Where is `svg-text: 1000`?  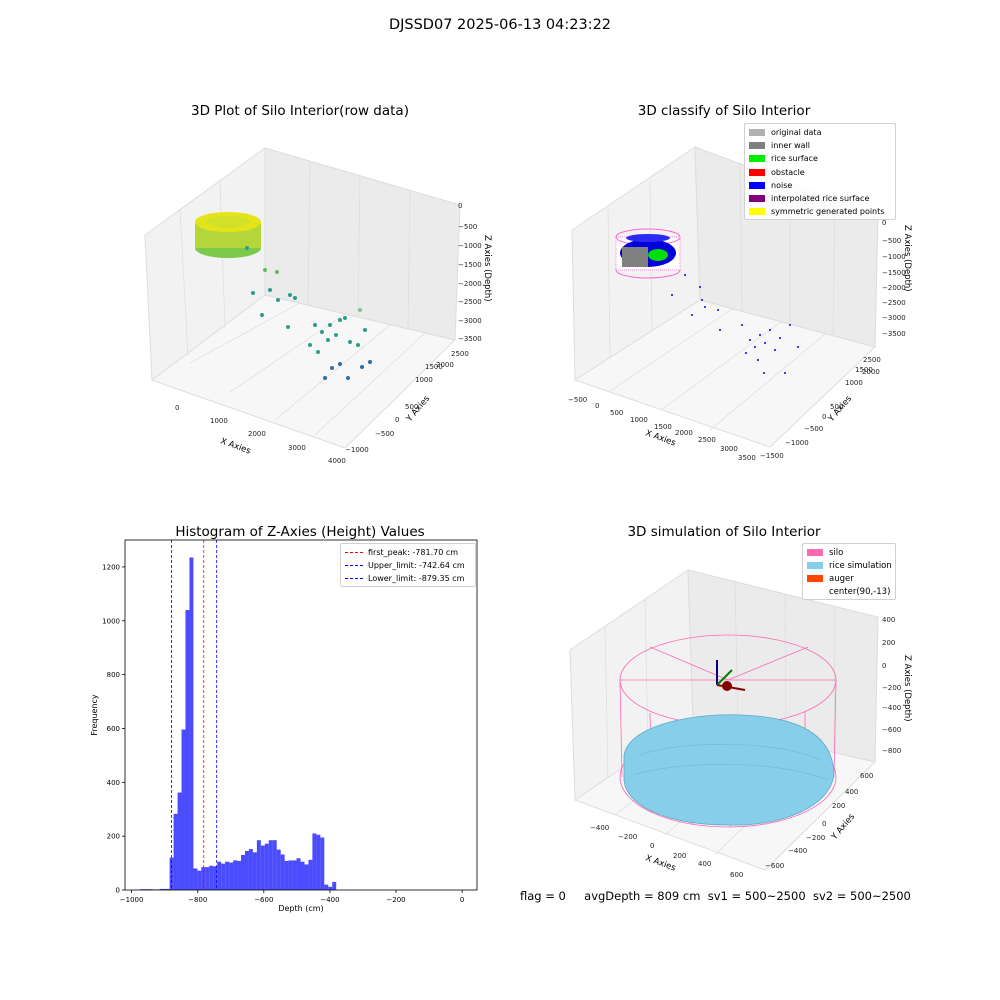
svg-text: 1000 is located at coordinates (639, 420).